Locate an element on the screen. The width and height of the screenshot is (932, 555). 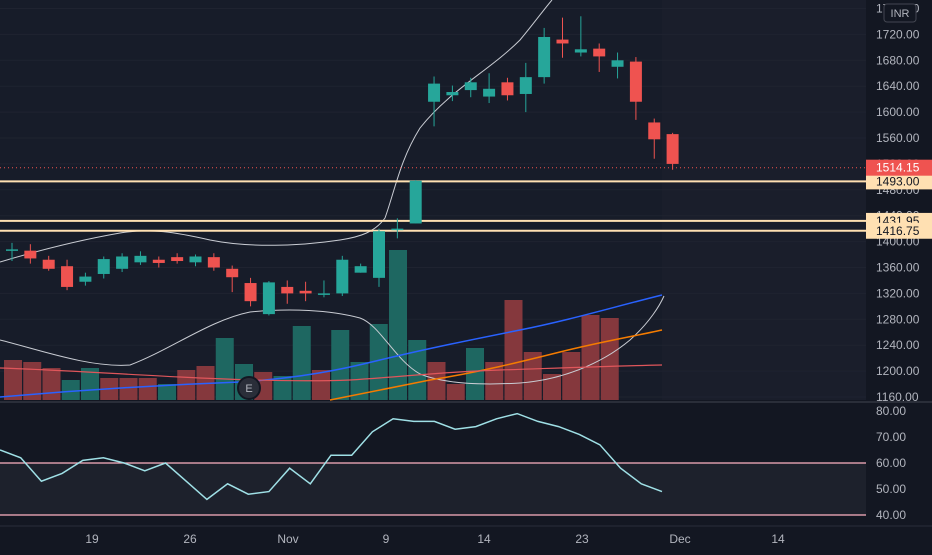
level-price-tag-label: 1493.00 is located at coordinates (898, 181).